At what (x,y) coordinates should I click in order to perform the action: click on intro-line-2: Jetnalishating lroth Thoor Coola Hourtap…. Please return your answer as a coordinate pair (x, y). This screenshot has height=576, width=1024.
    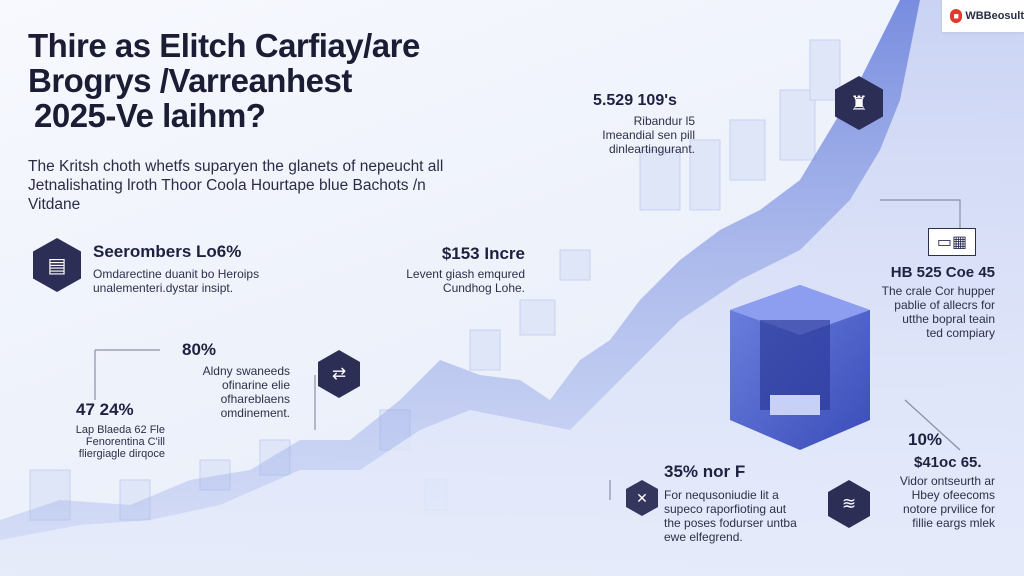
    Looking at the image, I should click on (227, 185).